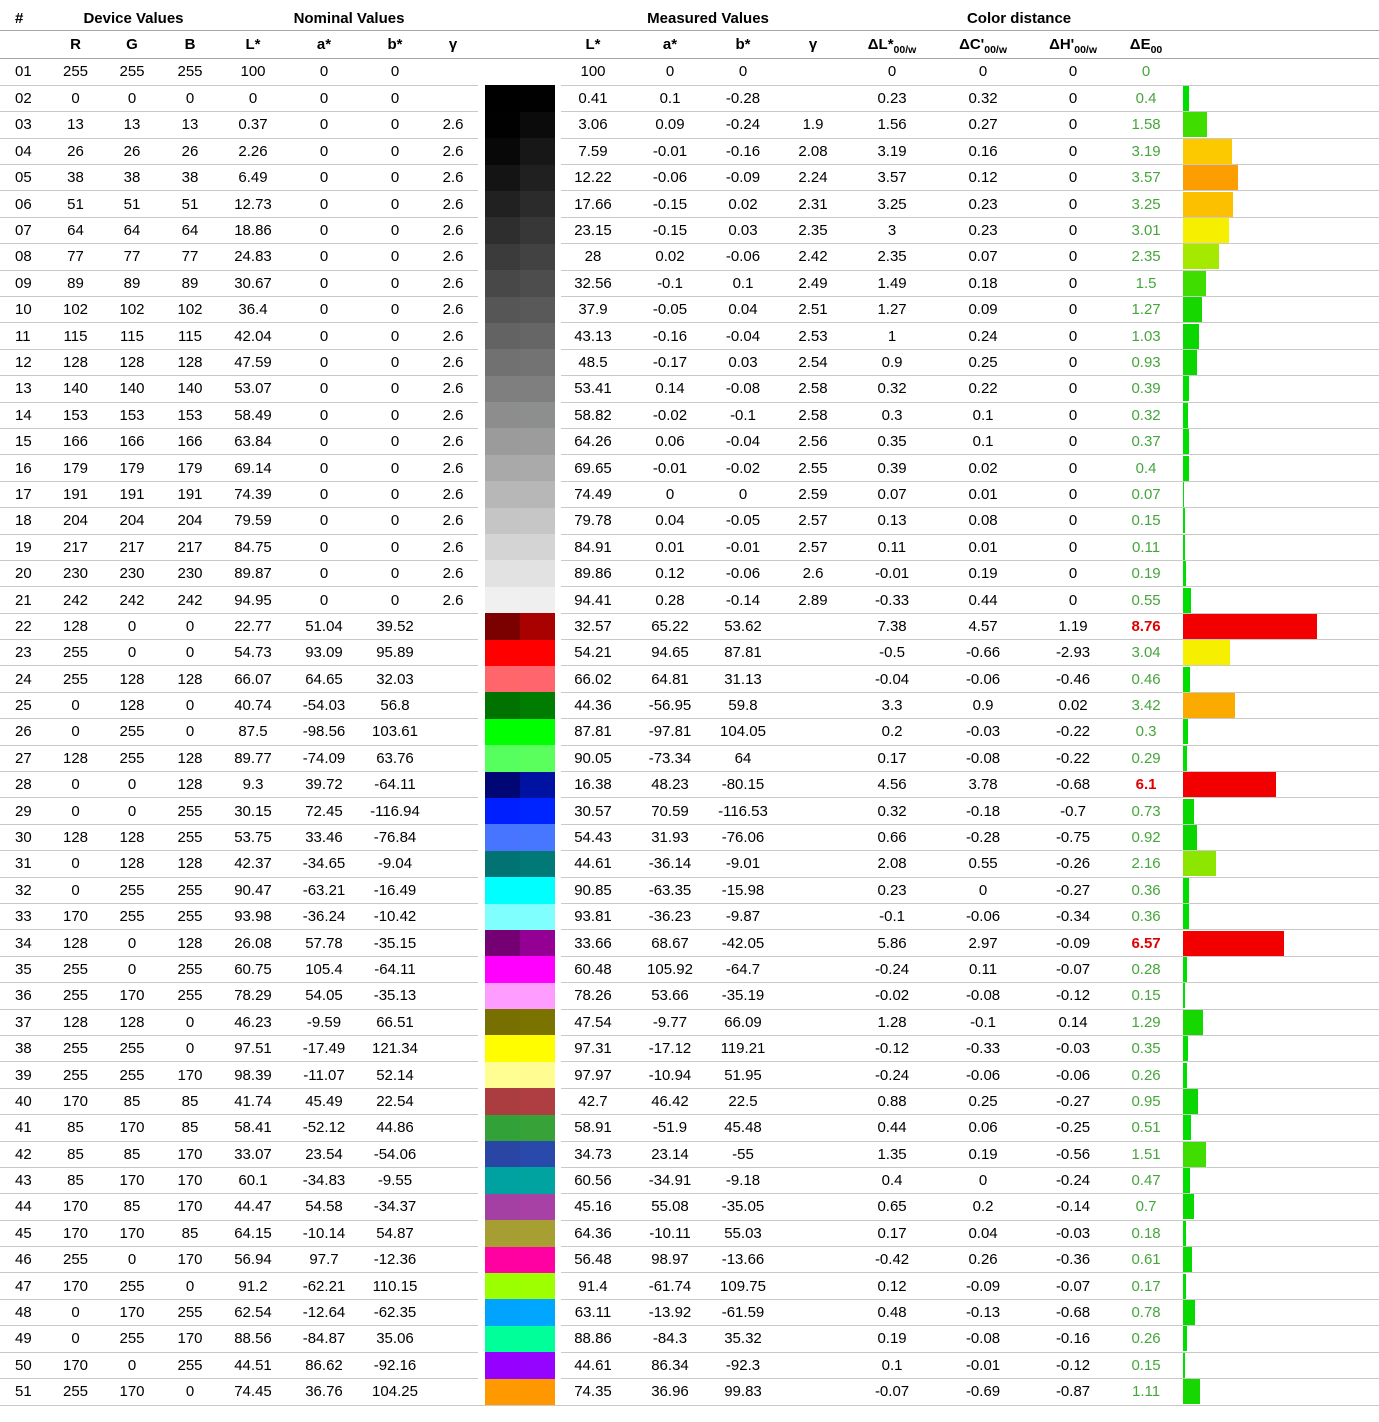 Image resolution: width=1379 pixels, height=1422 pixels. I want to click on nominal-l-value: 36.4, so click(253, 310).